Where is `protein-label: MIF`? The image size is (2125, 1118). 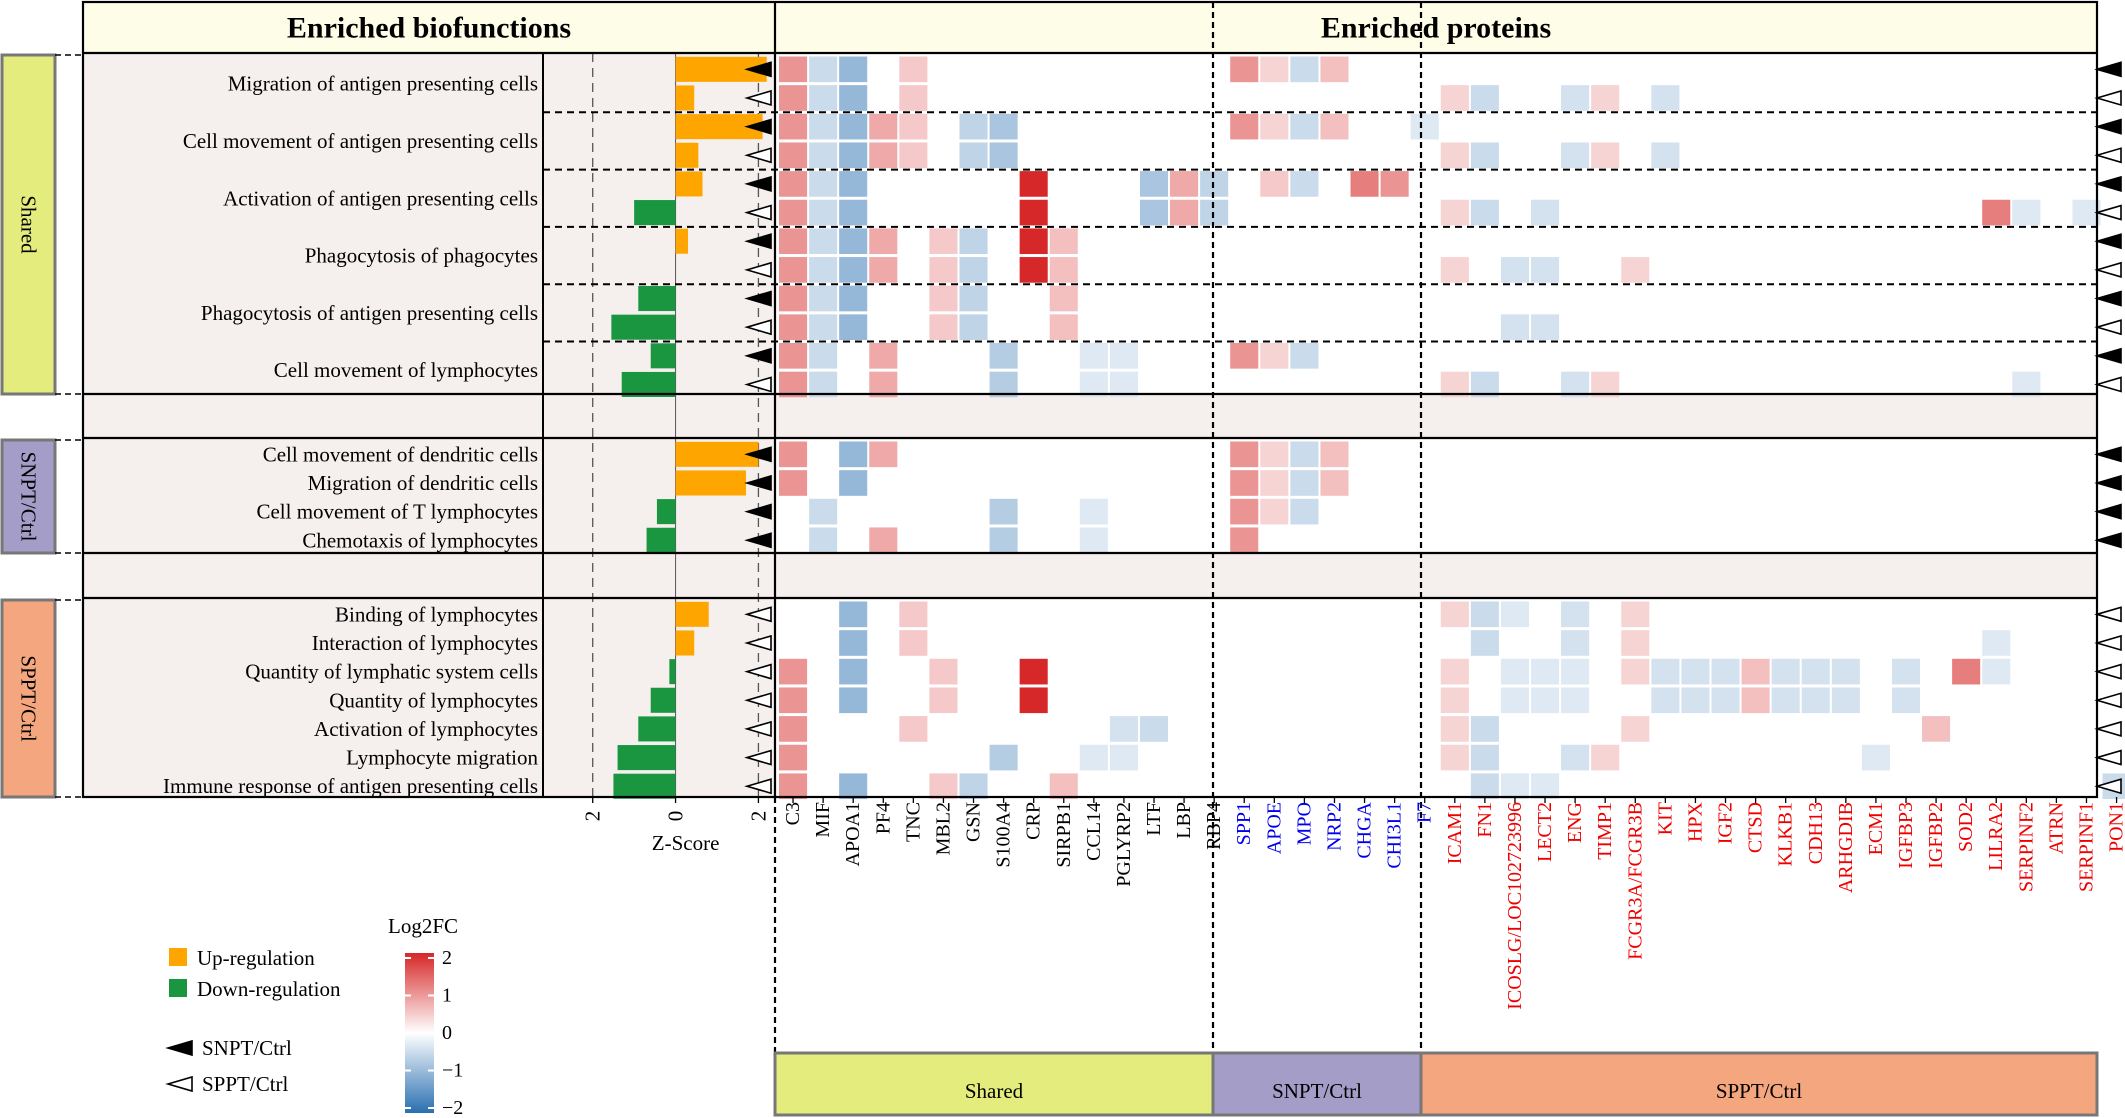 protein-label: MIF is located at coordinates (823, 820).